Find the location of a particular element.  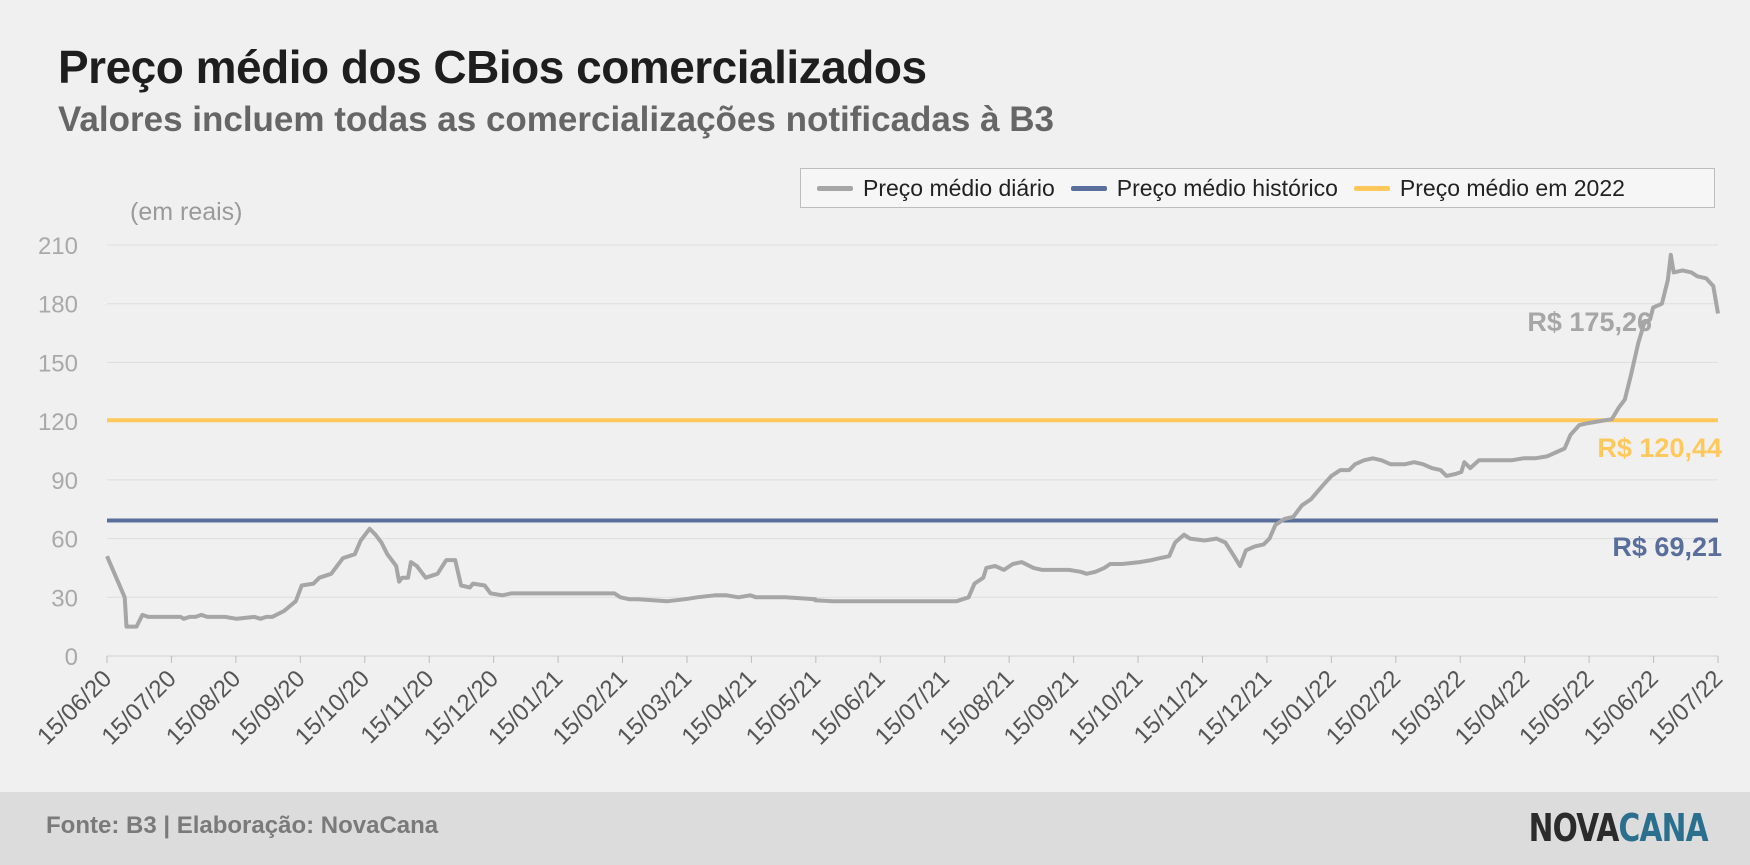

y-tick-label: 150 is located at coordinates (58, 363).